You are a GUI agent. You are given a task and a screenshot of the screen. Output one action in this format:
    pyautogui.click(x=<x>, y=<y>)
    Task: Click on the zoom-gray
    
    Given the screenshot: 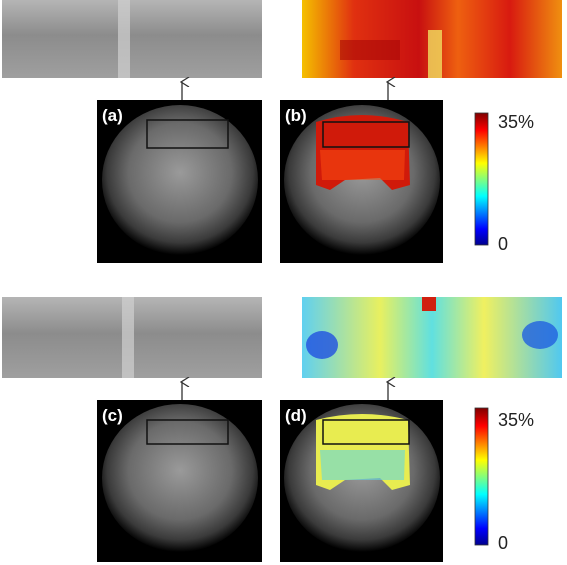 What is the action you would take?
    pyautogui.click(x=132, y=39)
    